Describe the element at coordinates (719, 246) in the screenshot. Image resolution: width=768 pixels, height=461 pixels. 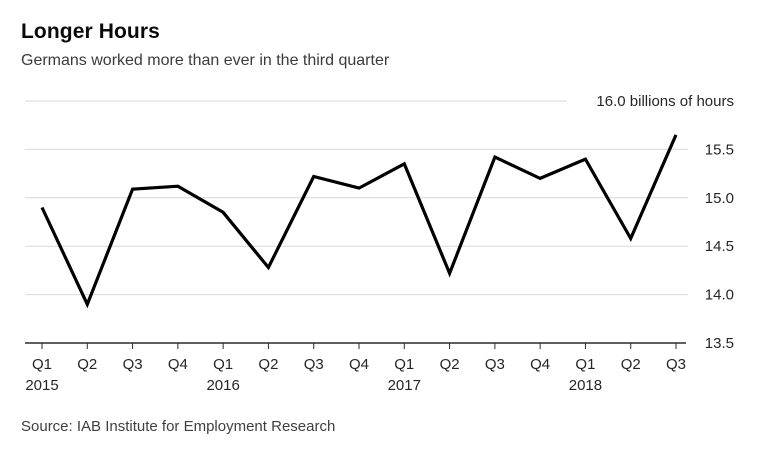
I see `y-tick-label: 14.5` at that location.